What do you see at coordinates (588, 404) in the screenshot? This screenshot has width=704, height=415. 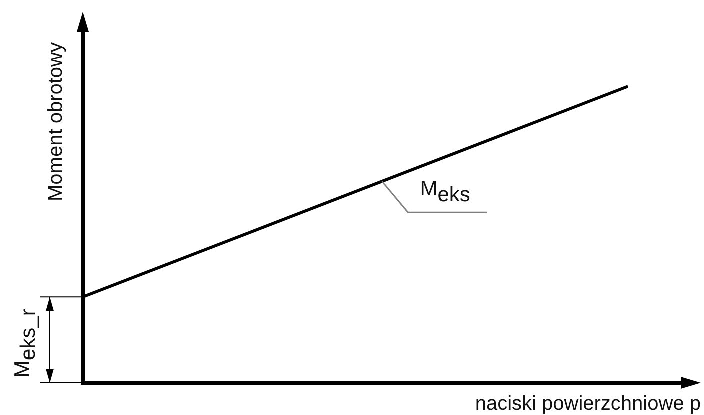 I see `x-axis-title: naciski powierzchniowe p` at bounding box center [588, 404].